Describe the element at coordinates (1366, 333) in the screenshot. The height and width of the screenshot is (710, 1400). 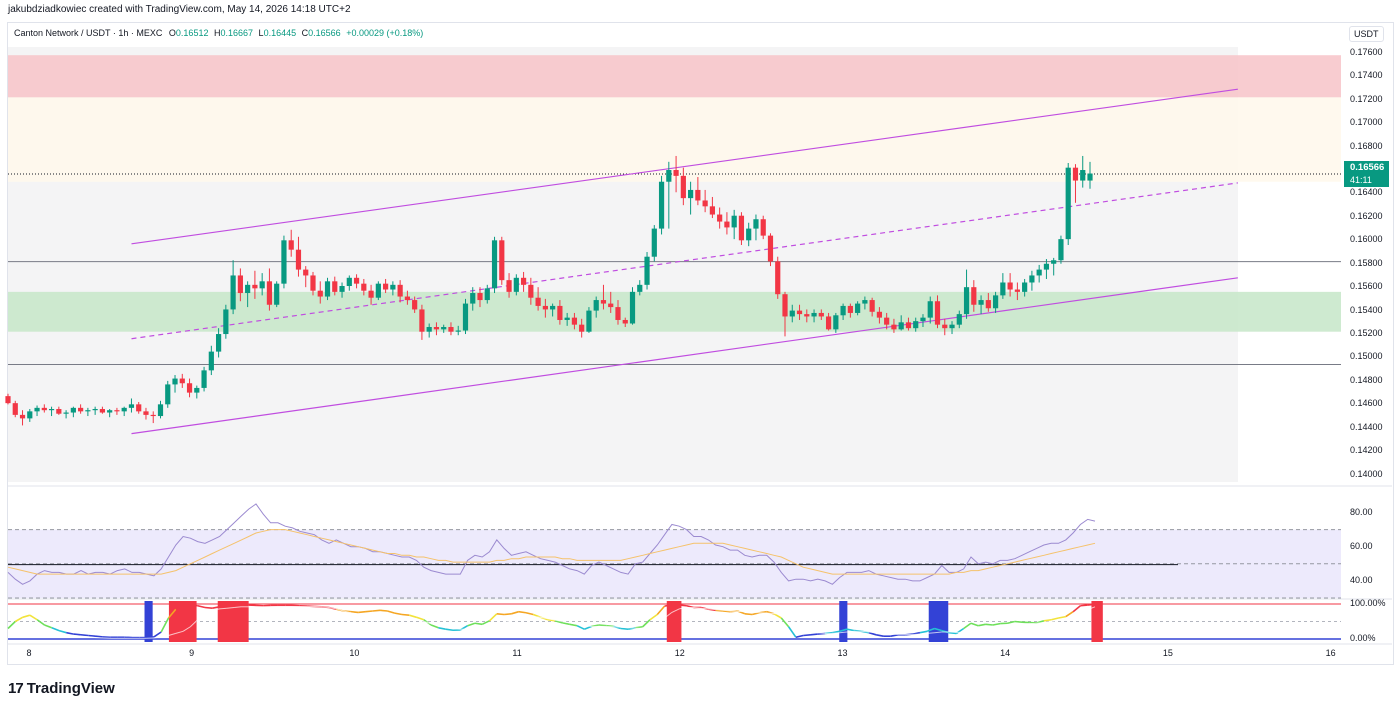
I see `price-tick-label: 0.15200` at that location.